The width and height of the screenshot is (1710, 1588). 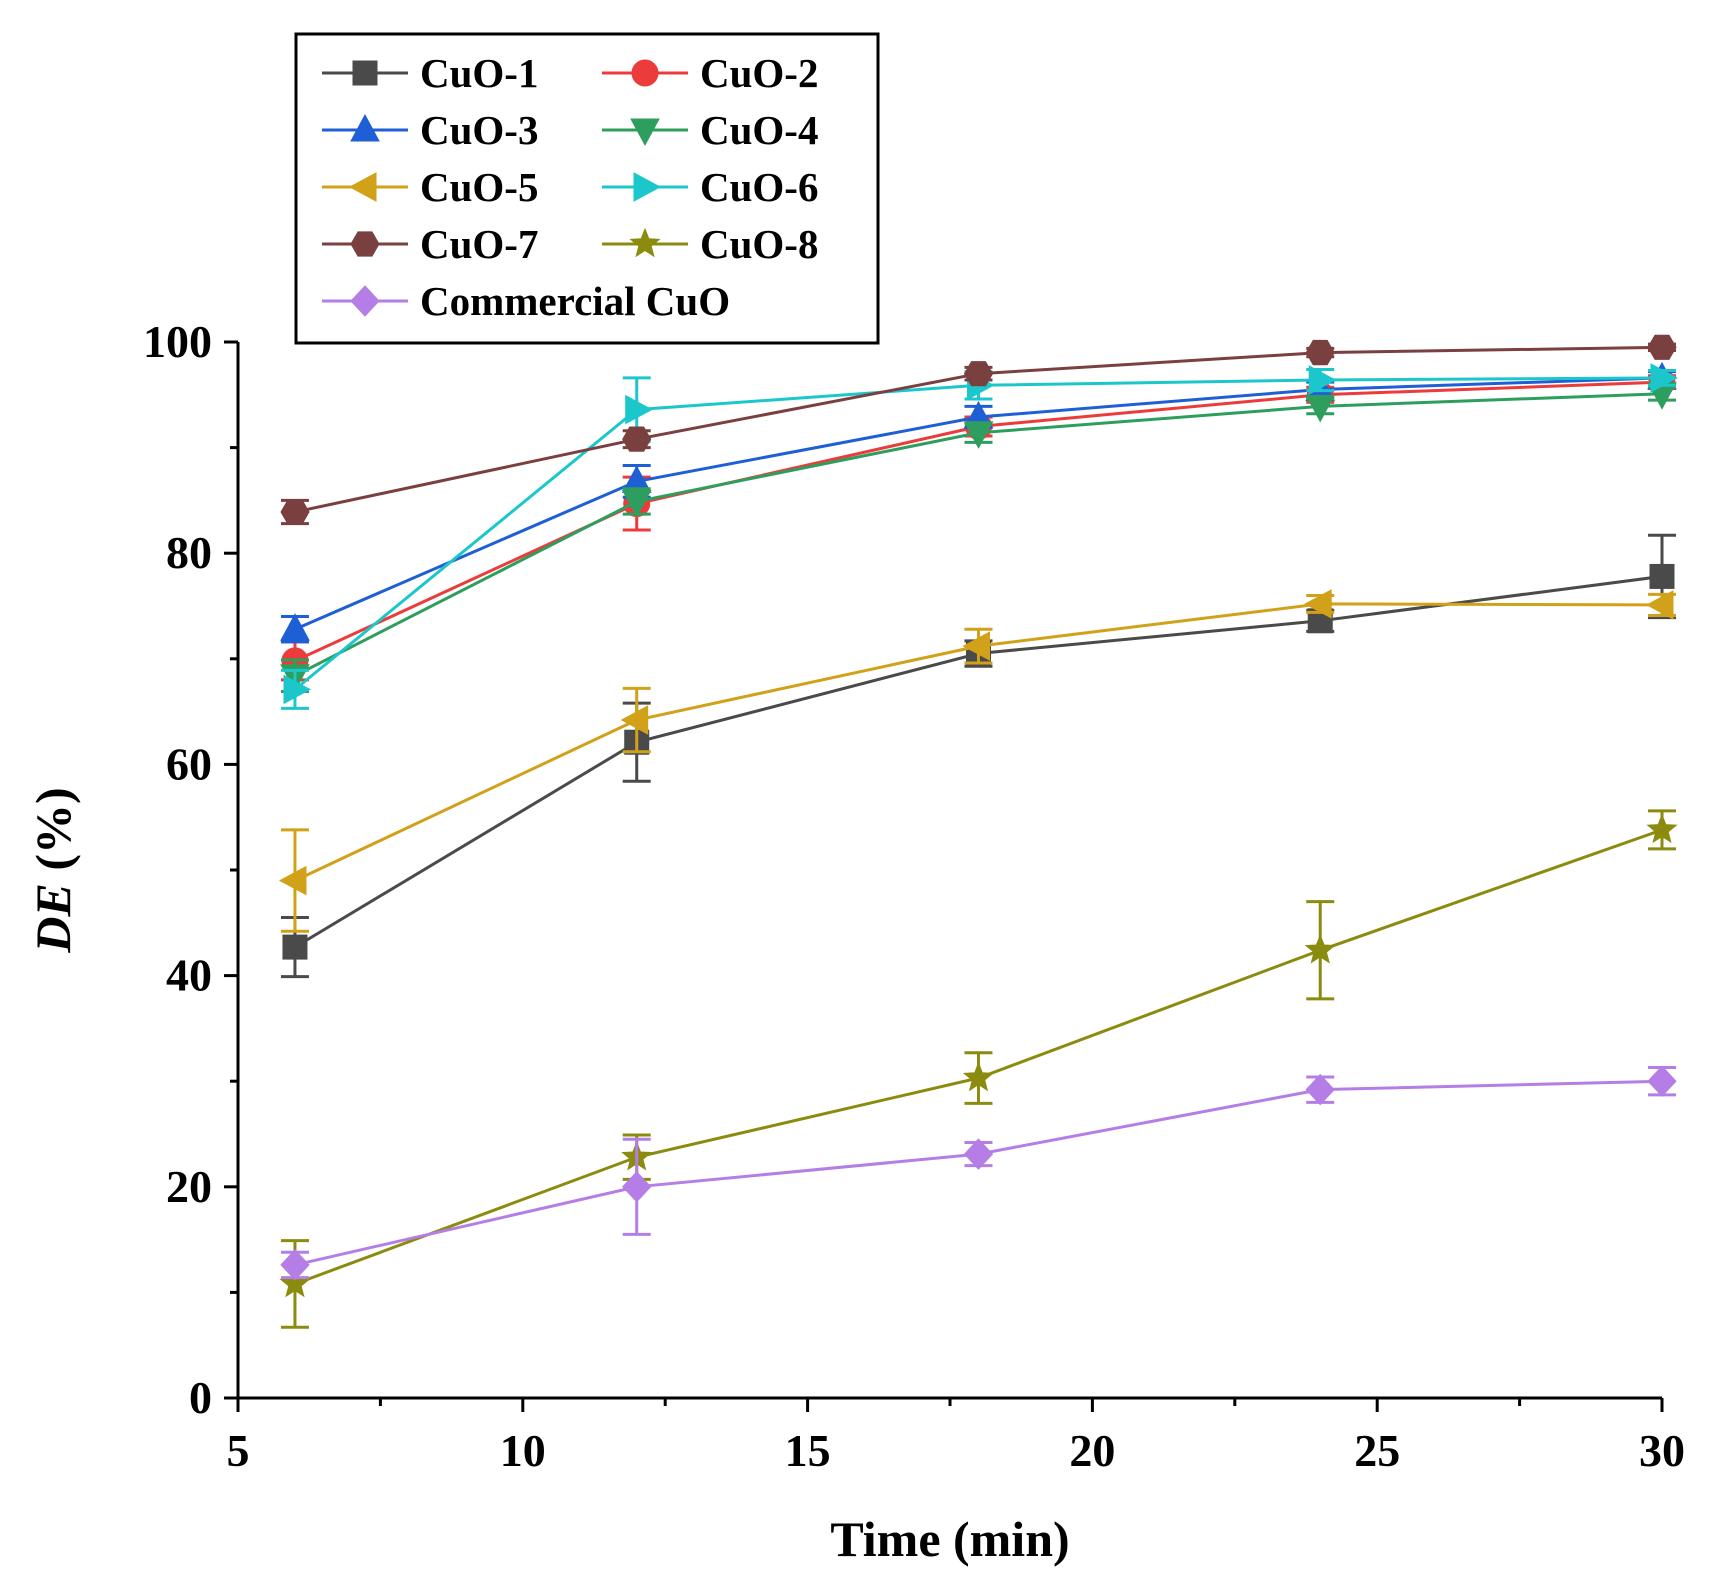 What do you see at coordinates (978, 1173) in the screenshot?
I see `series-commercial-cuo` at bounding box center [978, 1173].